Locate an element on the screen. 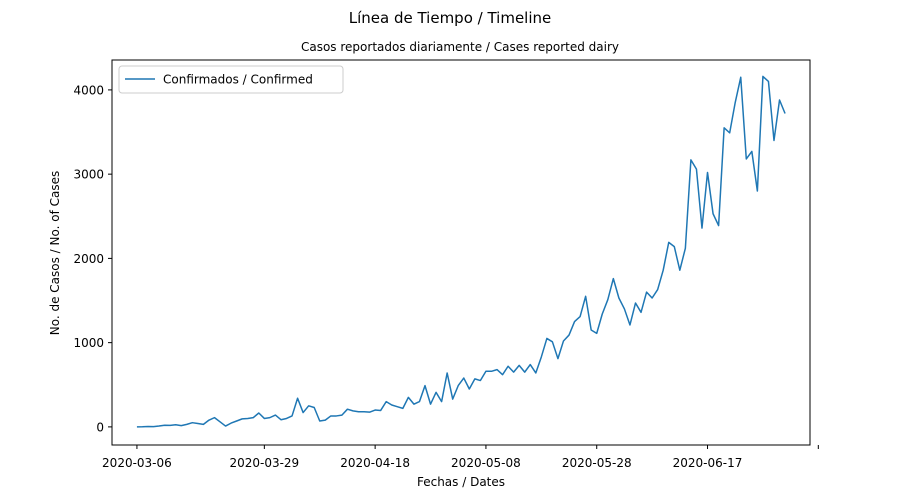 This screenshot has height=500, width=900. y-tick-label: 0 is located at coordinates (100, 427).